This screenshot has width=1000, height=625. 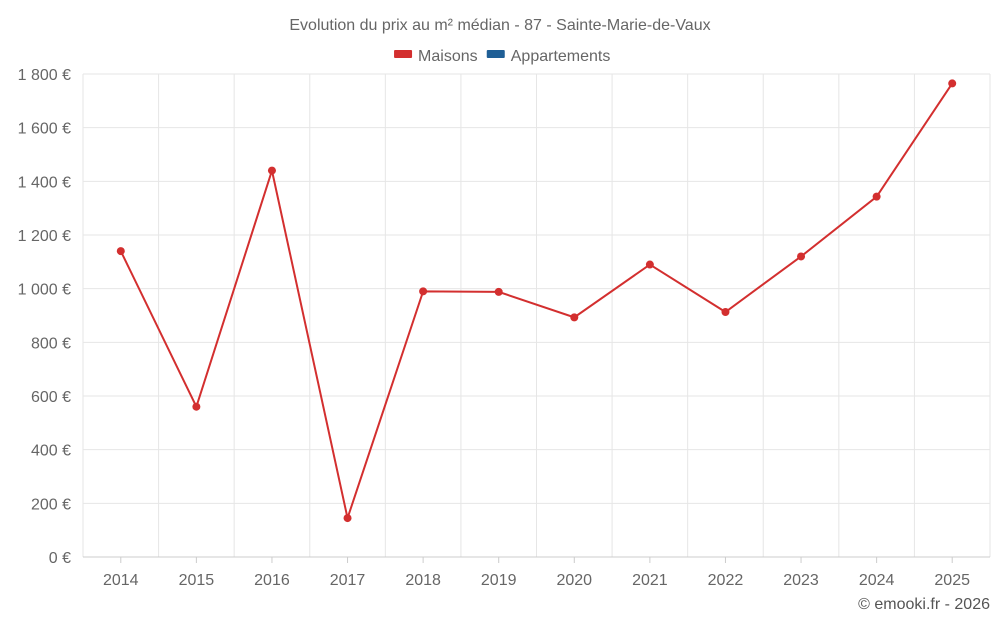 I want to click on y-tick-label: 400 €, so click(x=51, y=451).